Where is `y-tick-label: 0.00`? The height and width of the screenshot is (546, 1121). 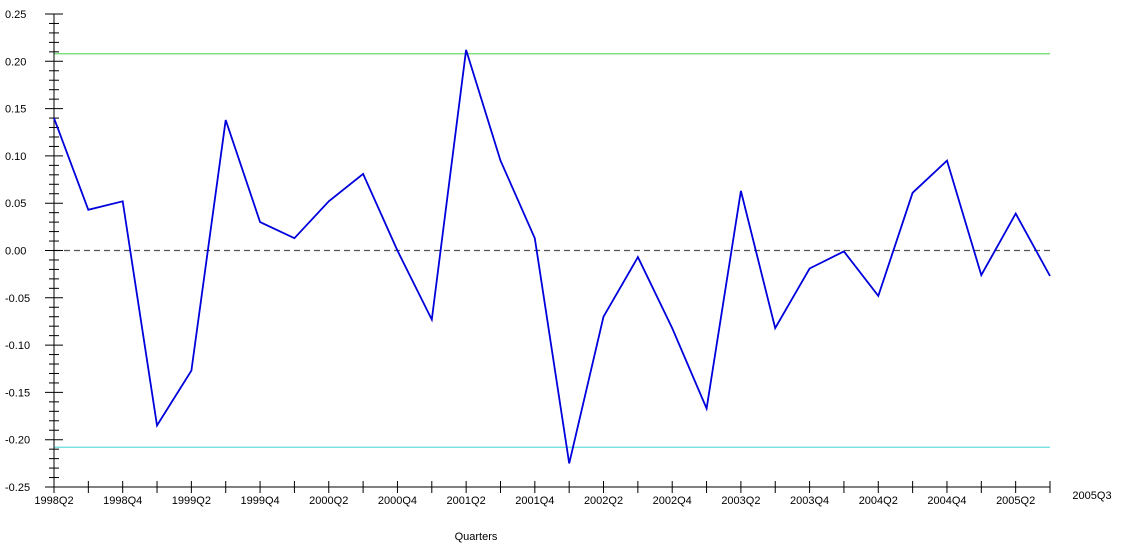
y-tick-label: 0.00 is located at coordinates (15, 252).